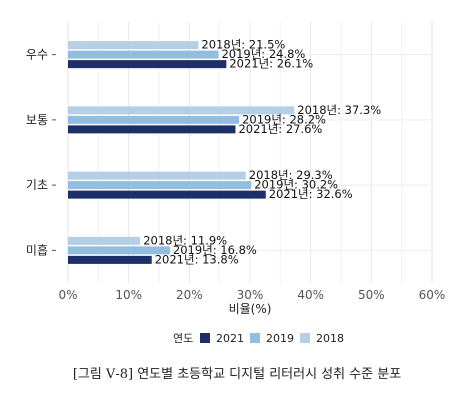 This screenshot has width=474, height=401. What do you see at coordinates (371, 295) in the screenshot?
I see `x-tick-label: 50%` at bounding box center [371, 295].